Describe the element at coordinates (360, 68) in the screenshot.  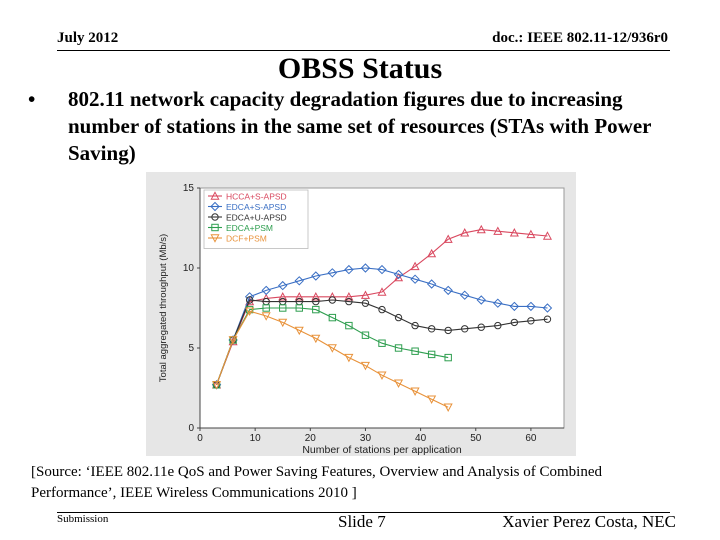
I see `slide-title: OBSS Status` at that location.